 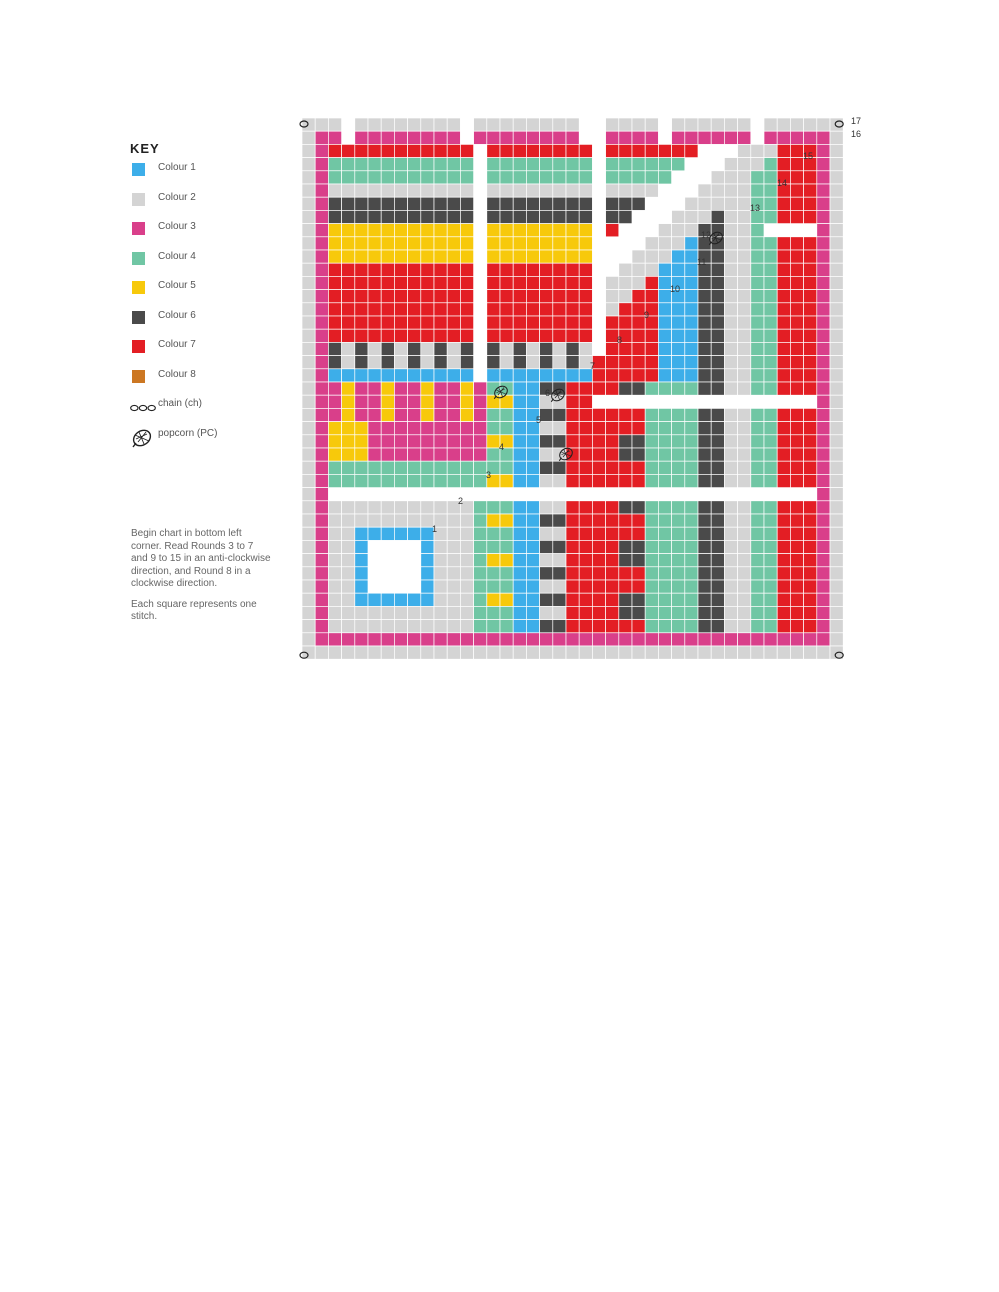 I want to click on key-title: KEY, so click(x=145, y=148).